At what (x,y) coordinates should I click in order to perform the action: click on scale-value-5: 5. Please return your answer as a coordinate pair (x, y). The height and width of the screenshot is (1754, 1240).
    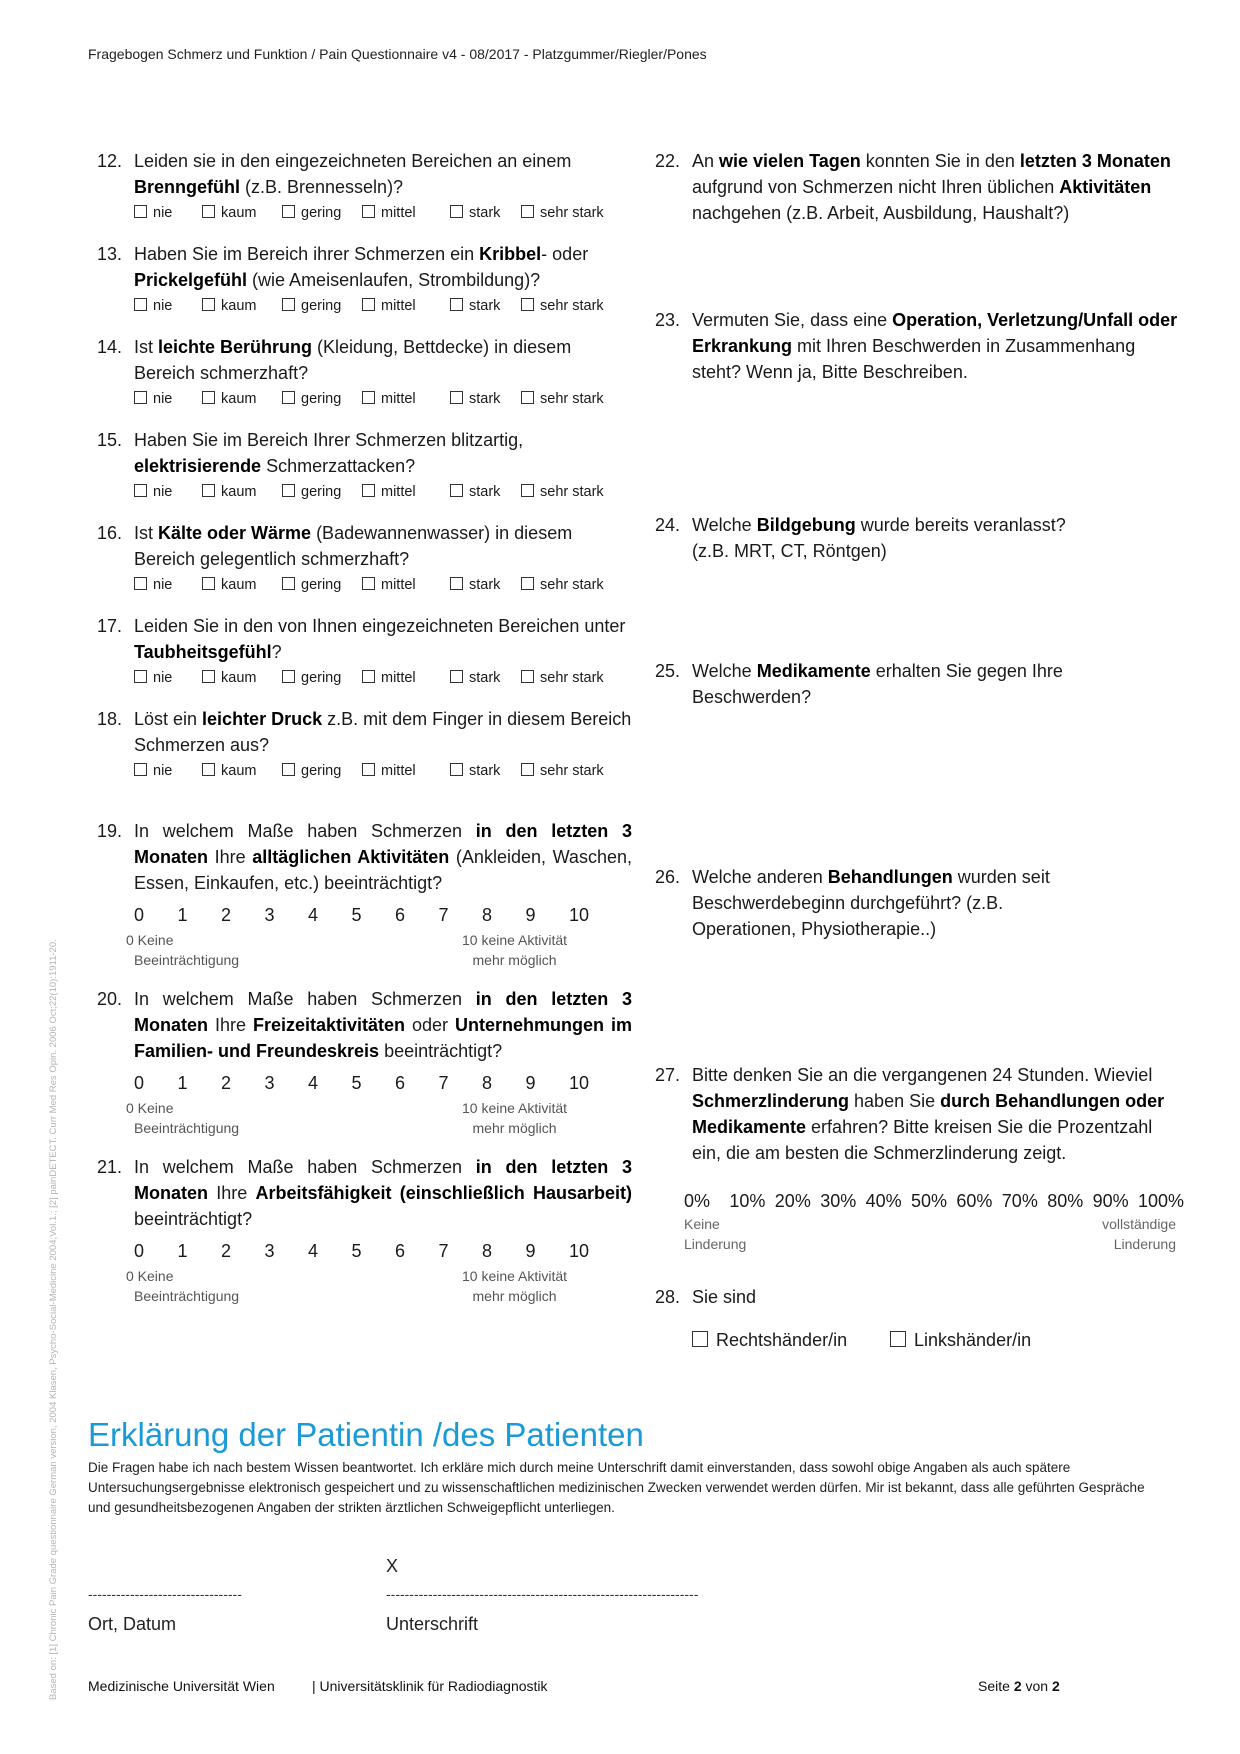
    Looking at the image, I should click on (356, 915).